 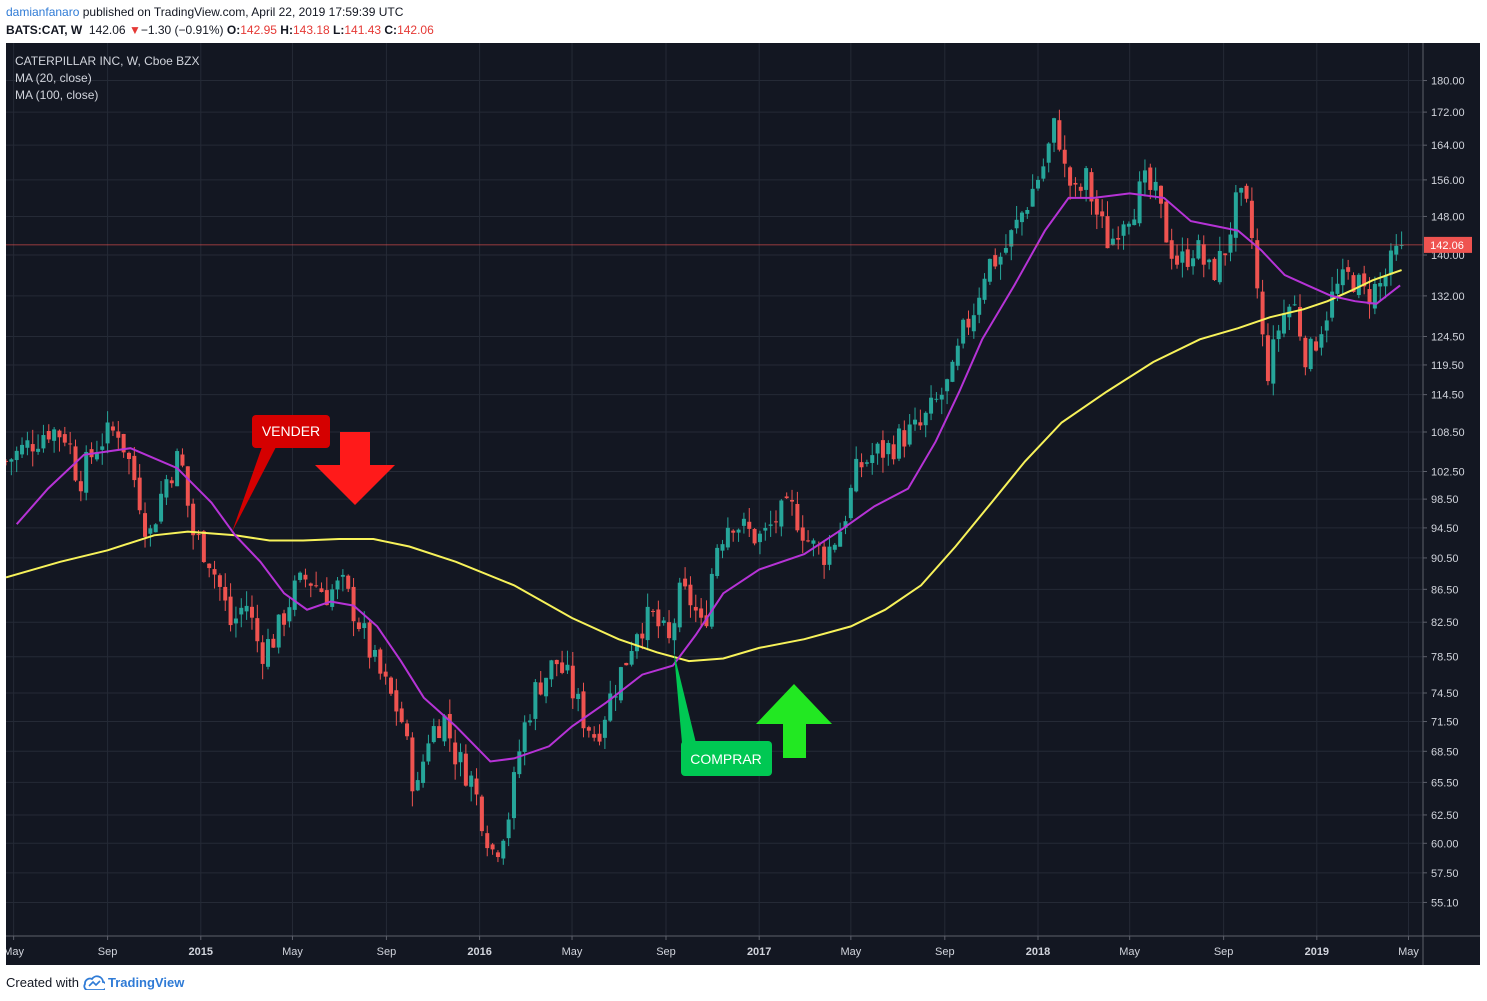 I want to click on sell-label: VENDER, so click(x=291, y=431).